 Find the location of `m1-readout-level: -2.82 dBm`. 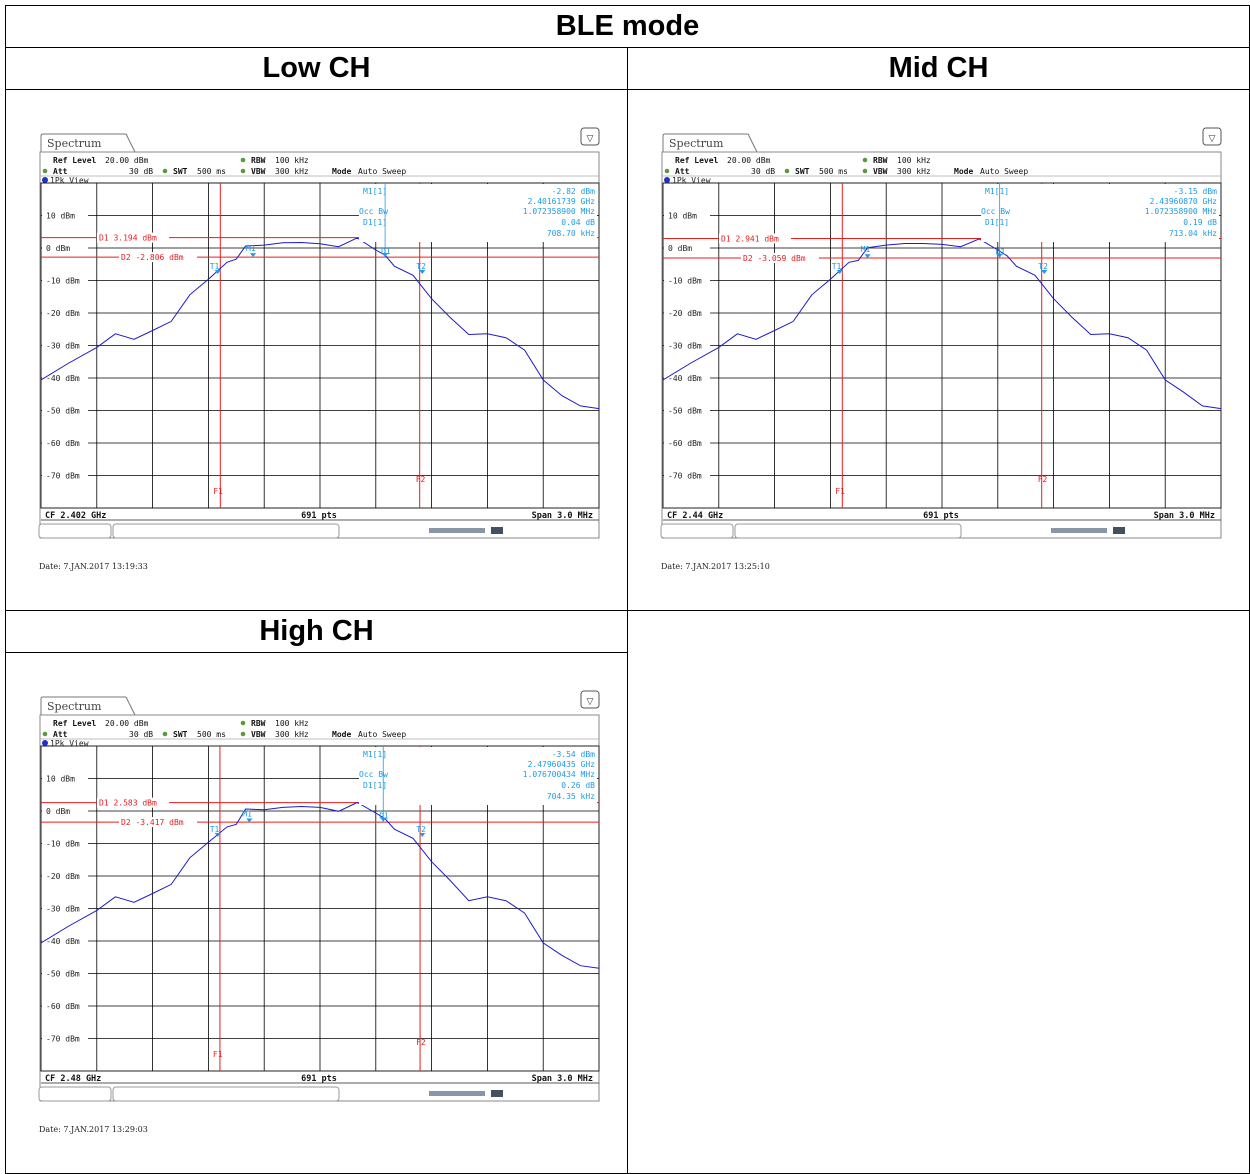

m1-readout-level: -2.82 dBm is located at coordinates (574, 191).